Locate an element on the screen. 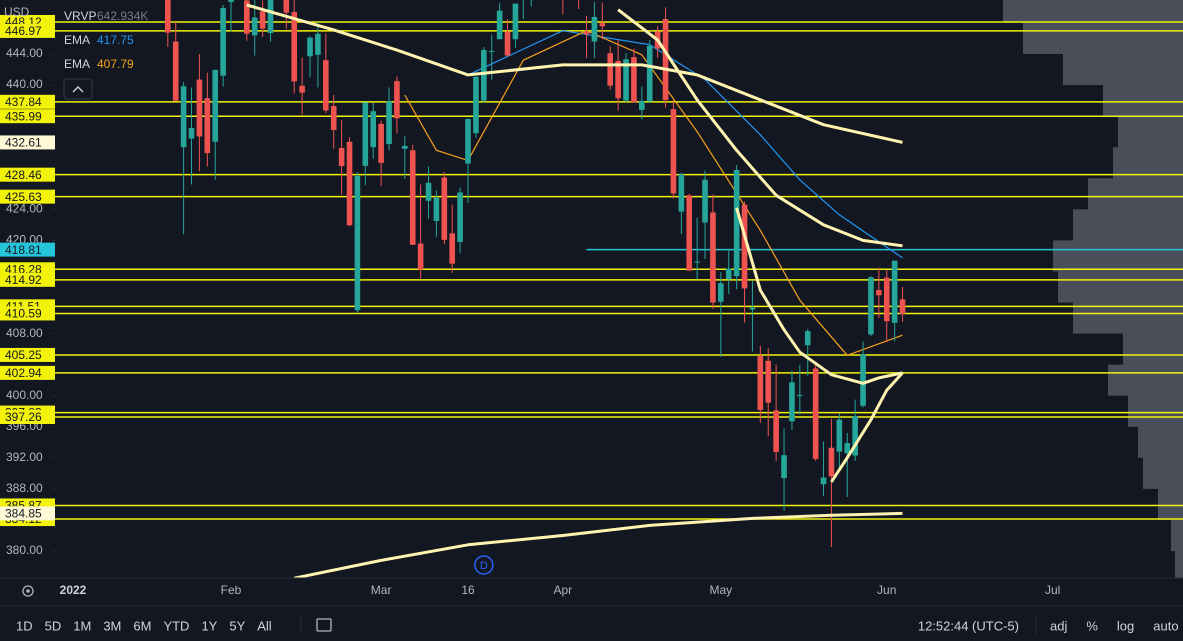 The height and width of the screenshot is (641, 1183). y-tick-label: 424.00 is located at coordinates (24, 208).